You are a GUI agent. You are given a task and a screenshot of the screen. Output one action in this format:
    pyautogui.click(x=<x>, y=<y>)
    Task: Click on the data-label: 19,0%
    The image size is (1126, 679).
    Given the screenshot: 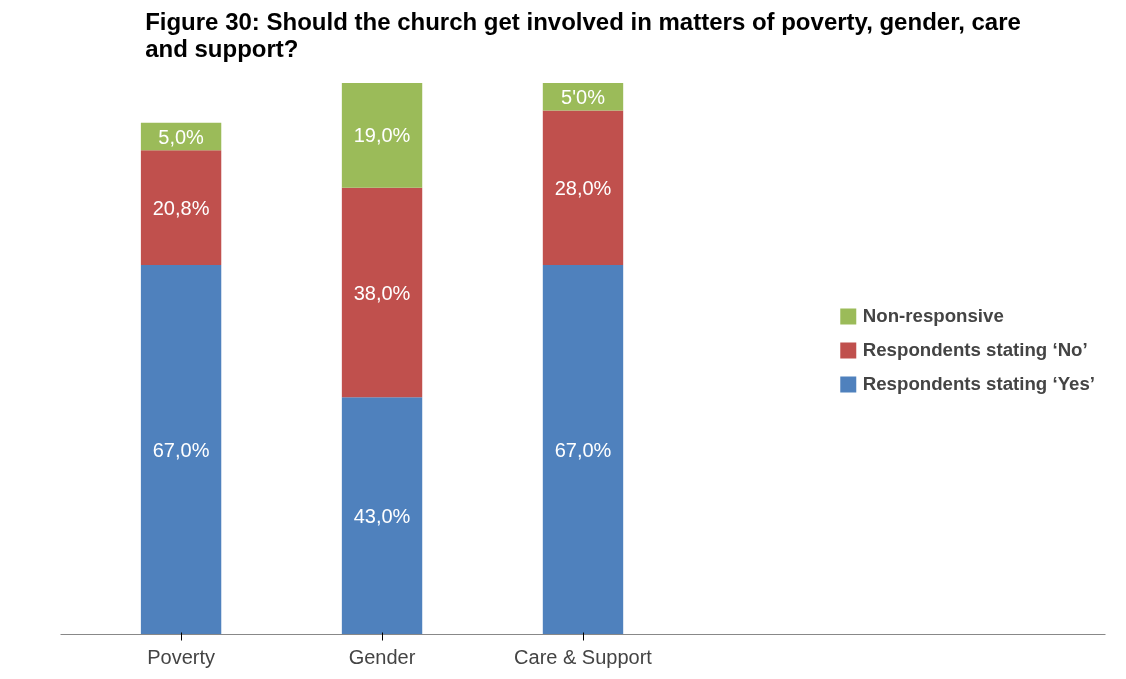 What is the action you would take?
    pyautogui.click(x=382, y=135)
    